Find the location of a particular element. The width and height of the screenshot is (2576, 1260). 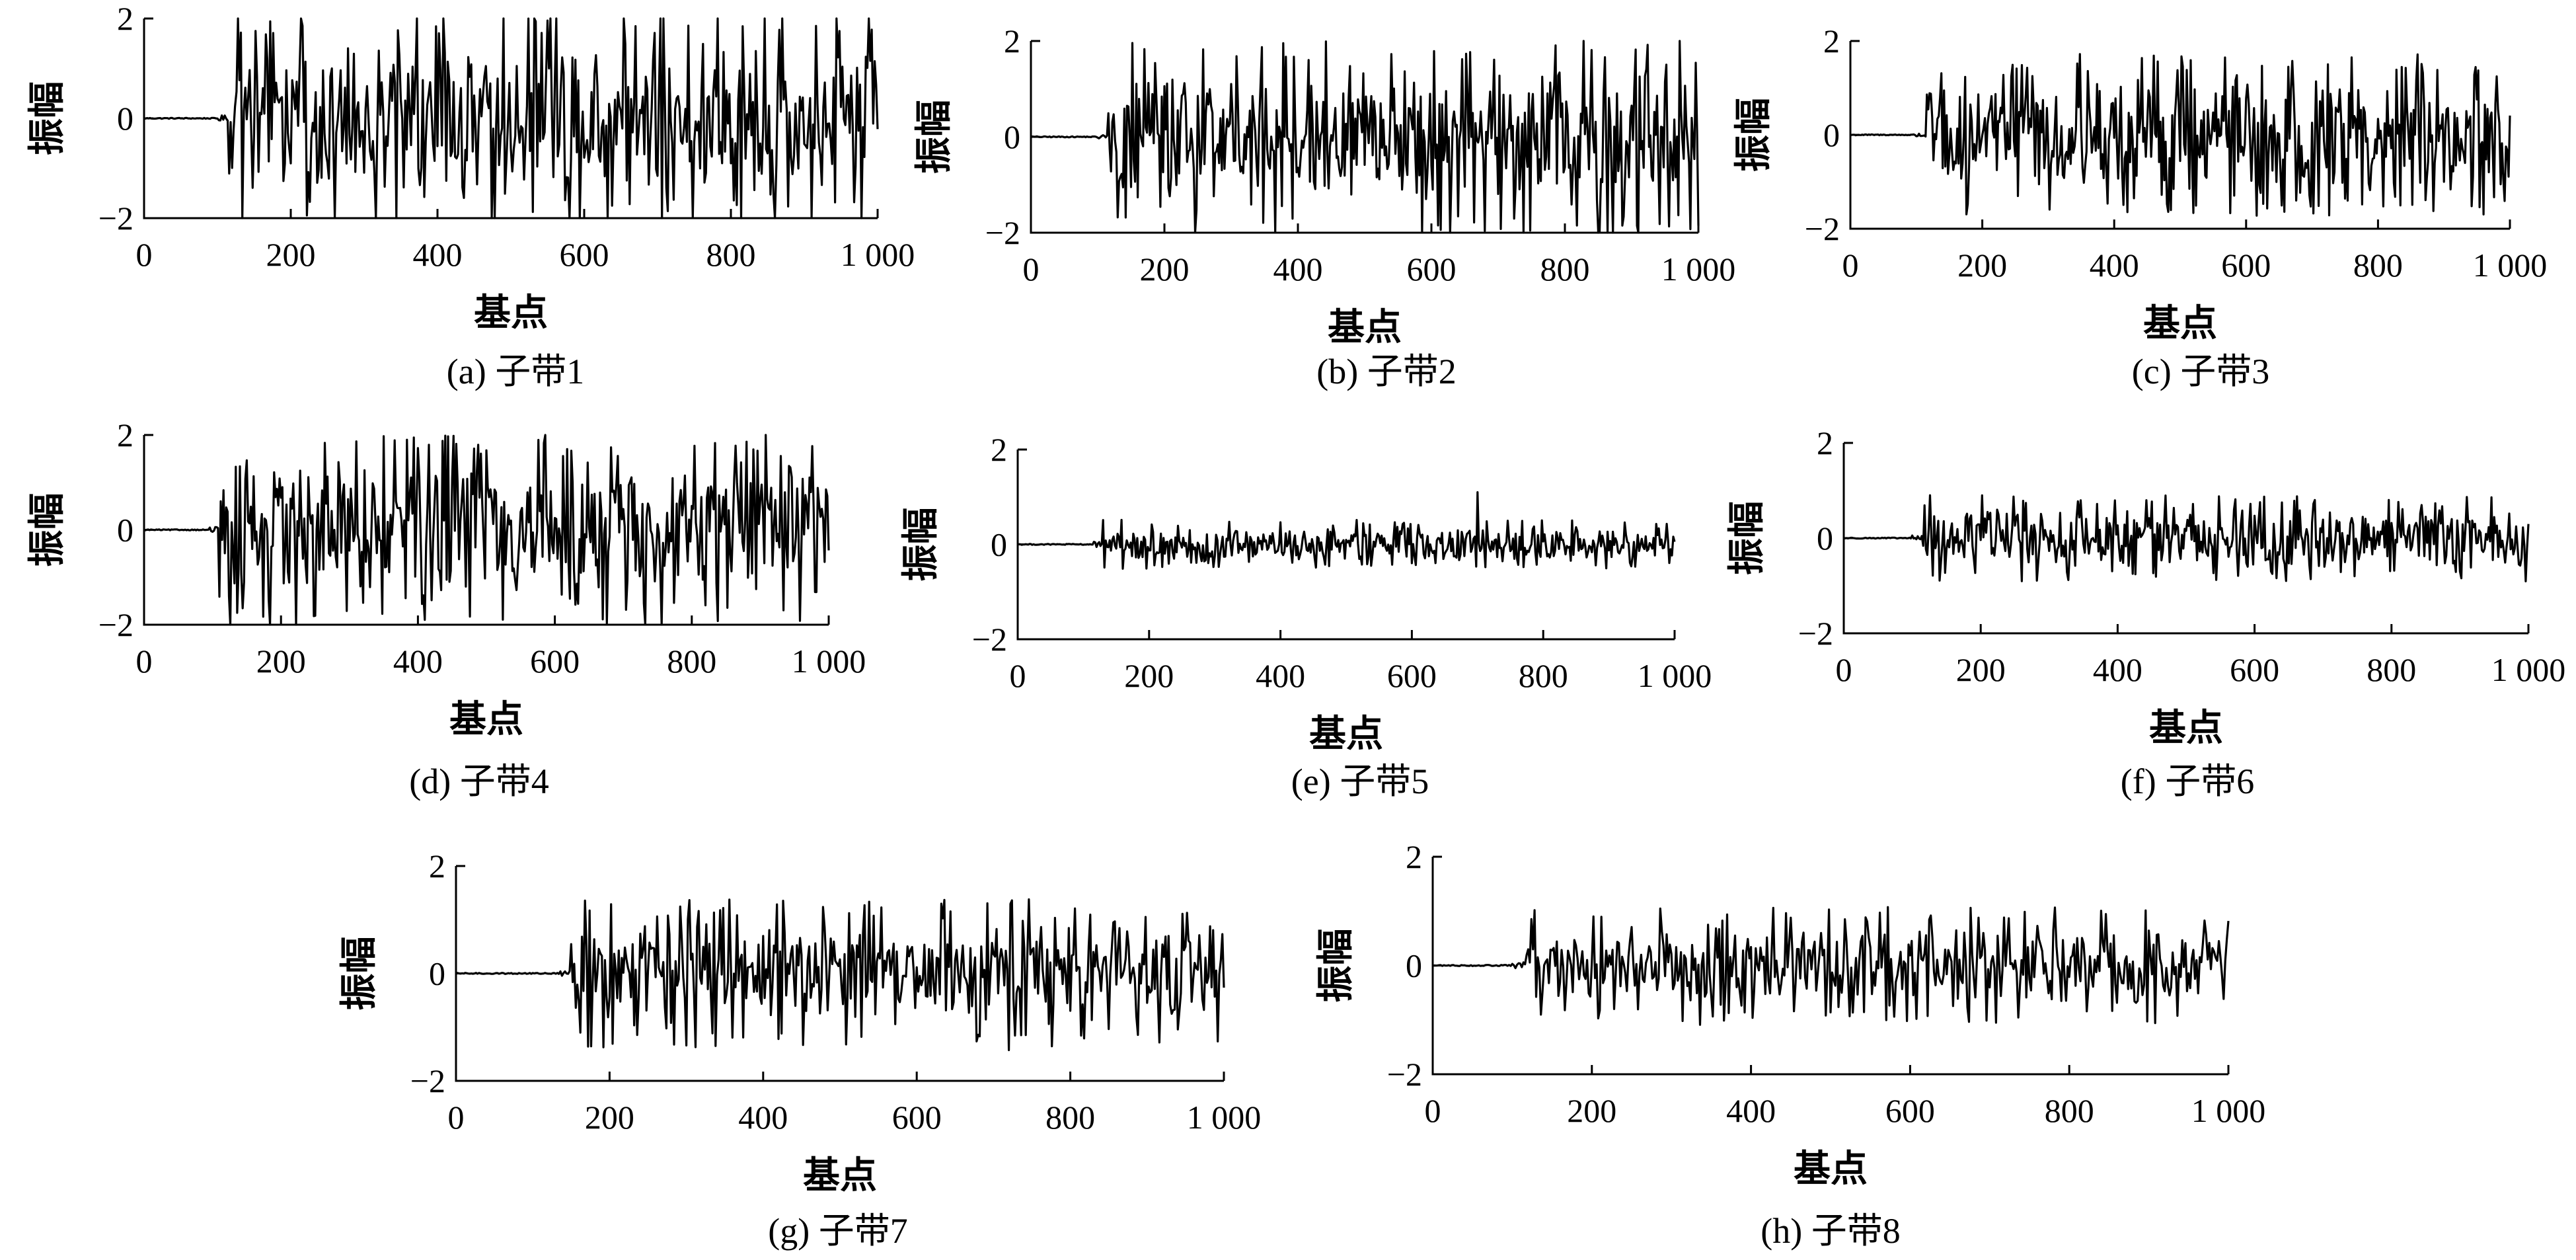

subplot-caption: (a) 子带1 is located at coordinates (515, 371).